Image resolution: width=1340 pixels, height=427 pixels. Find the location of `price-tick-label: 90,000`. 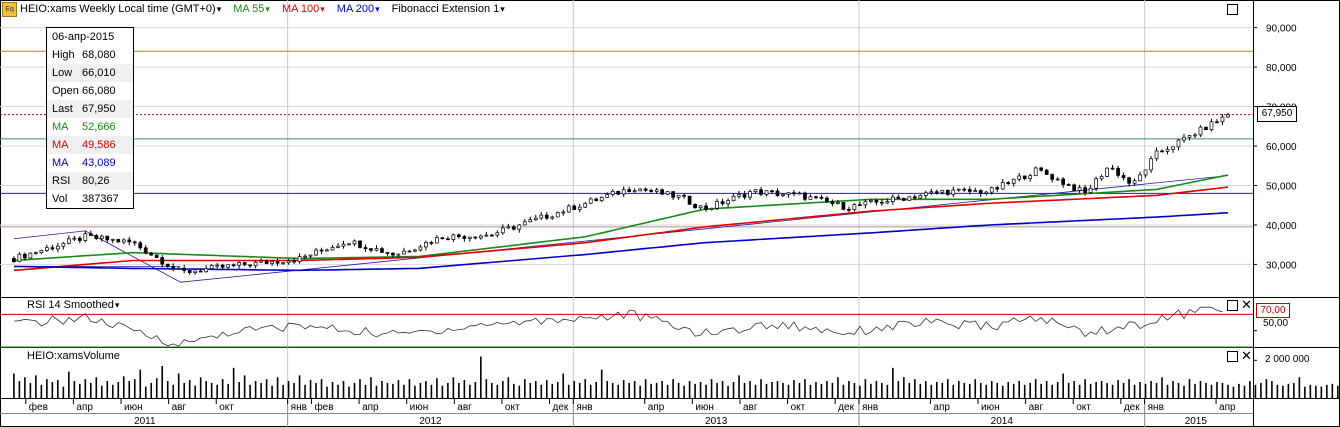

price-tick-label: 90,000 is located at coordinates (1281, 29).